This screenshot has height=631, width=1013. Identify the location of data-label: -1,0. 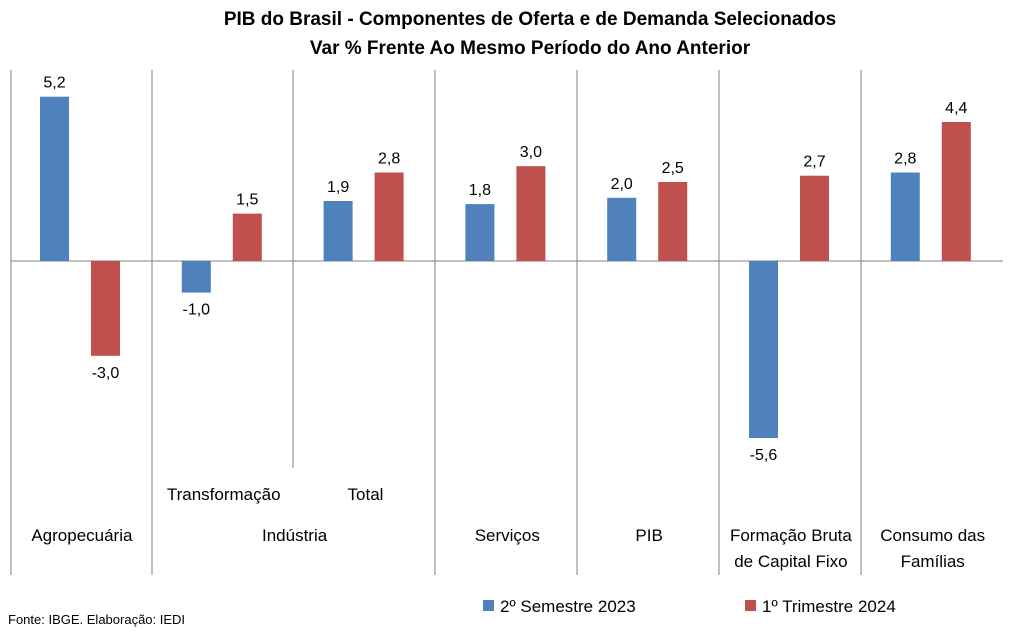
(197, 310).